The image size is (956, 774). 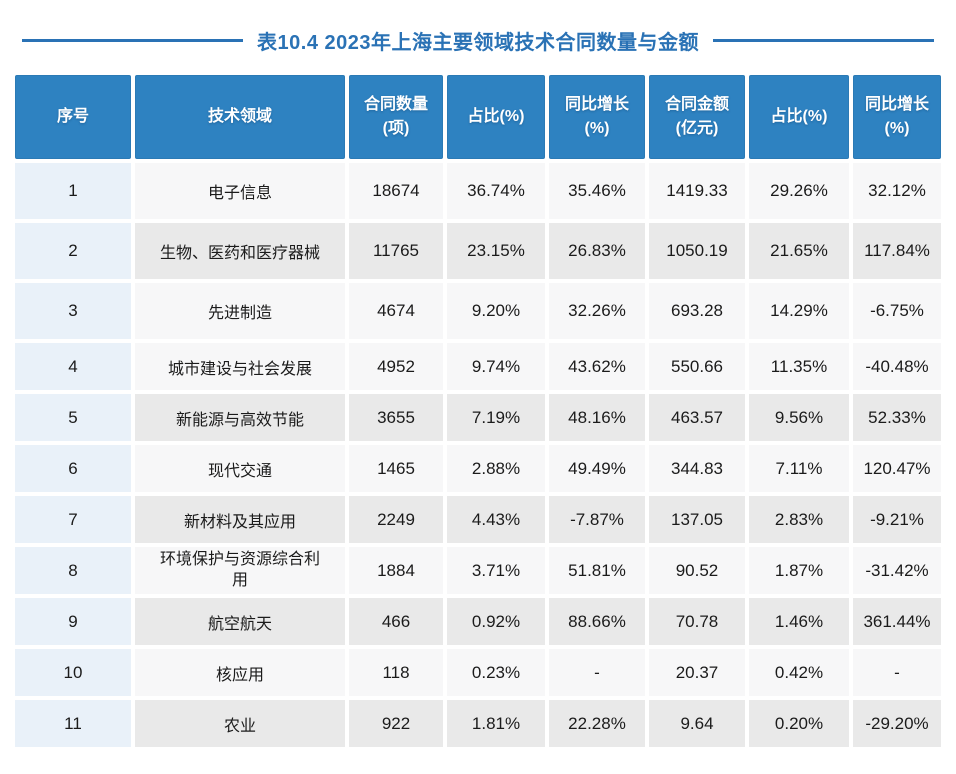 I want to click on header-cell: 同比增长 (%), so click(x=597, y=117).